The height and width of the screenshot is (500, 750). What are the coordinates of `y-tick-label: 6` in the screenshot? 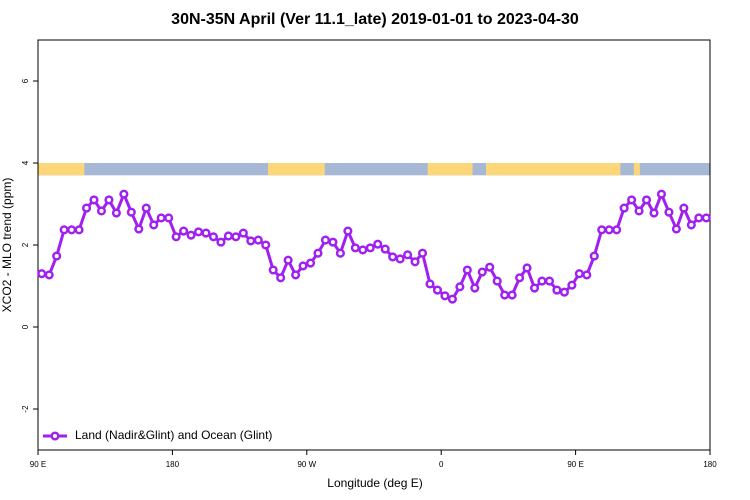 It's located at (25, 80).